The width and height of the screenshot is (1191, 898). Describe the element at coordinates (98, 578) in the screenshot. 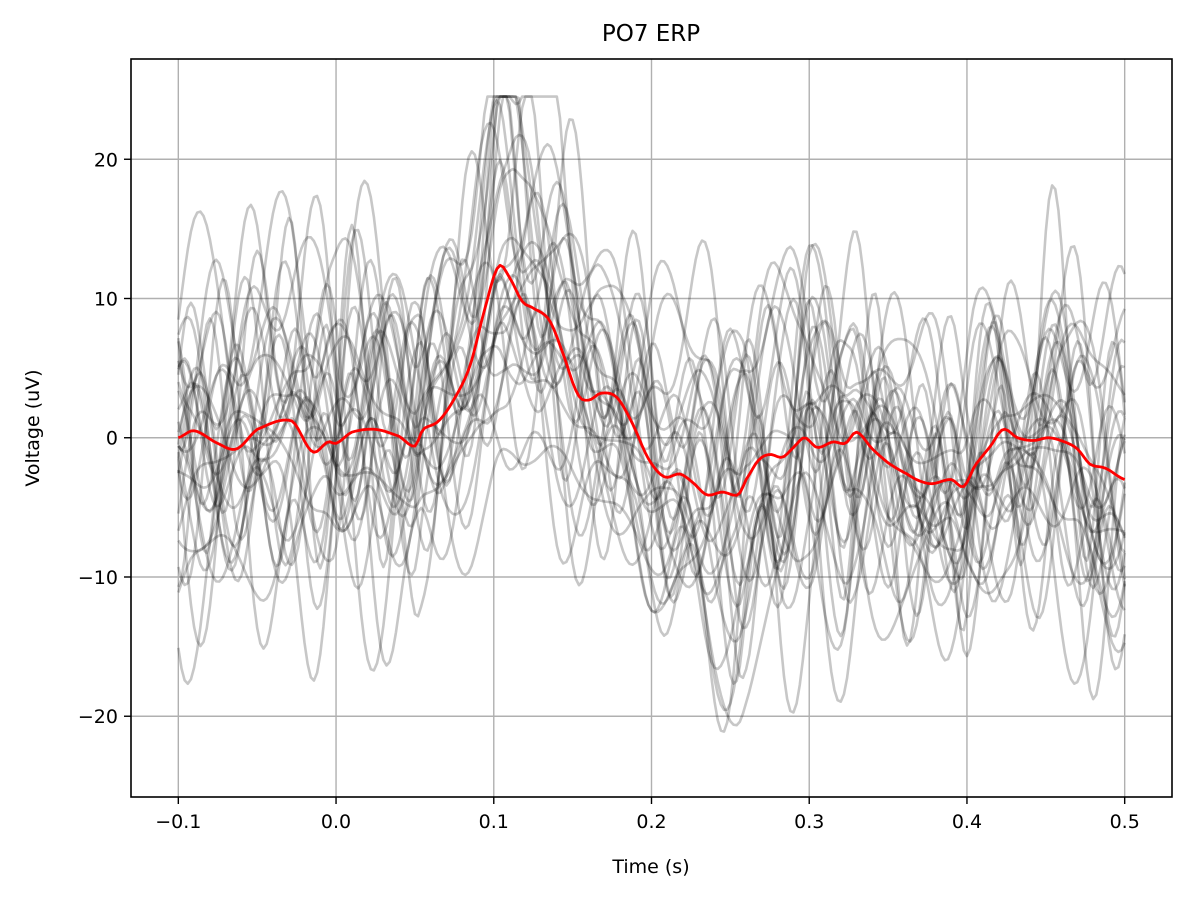

I see `y-tick-label: −10` at that location.